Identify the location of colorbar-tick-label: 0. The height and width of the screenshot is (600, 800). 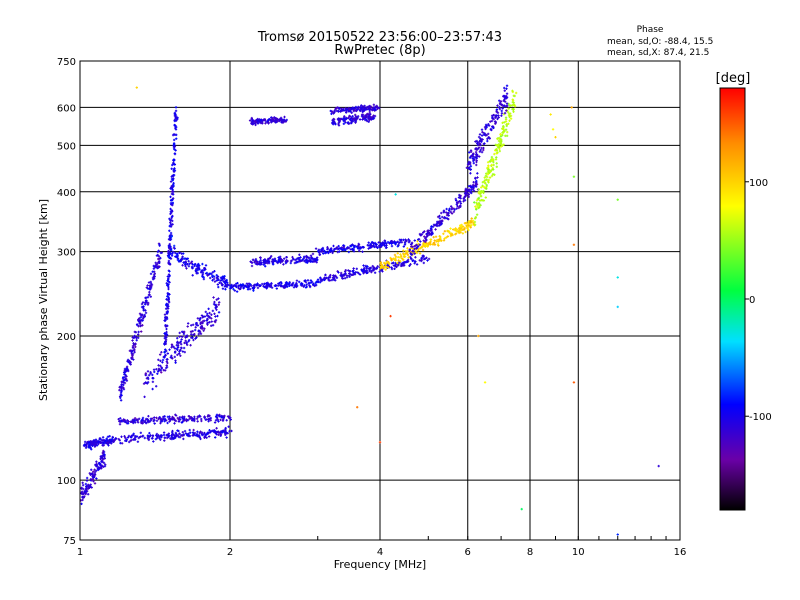
(752, 300).